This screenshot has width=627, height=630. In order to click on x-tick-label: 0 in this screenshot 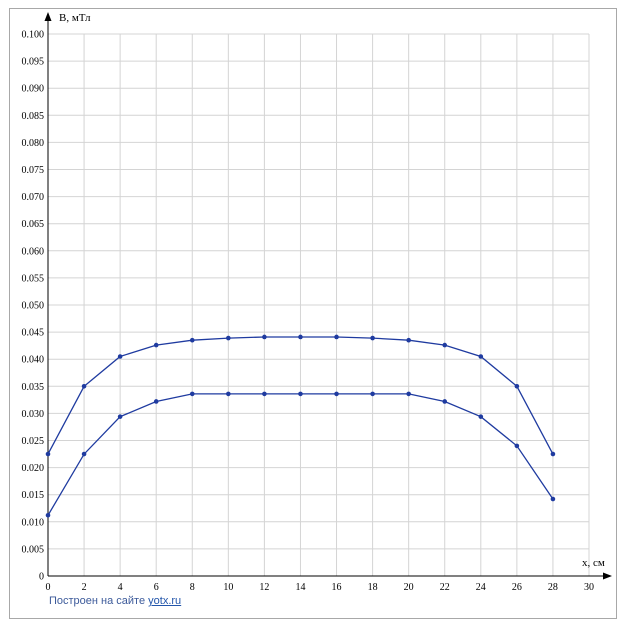, I will do `click(48, 587)`.